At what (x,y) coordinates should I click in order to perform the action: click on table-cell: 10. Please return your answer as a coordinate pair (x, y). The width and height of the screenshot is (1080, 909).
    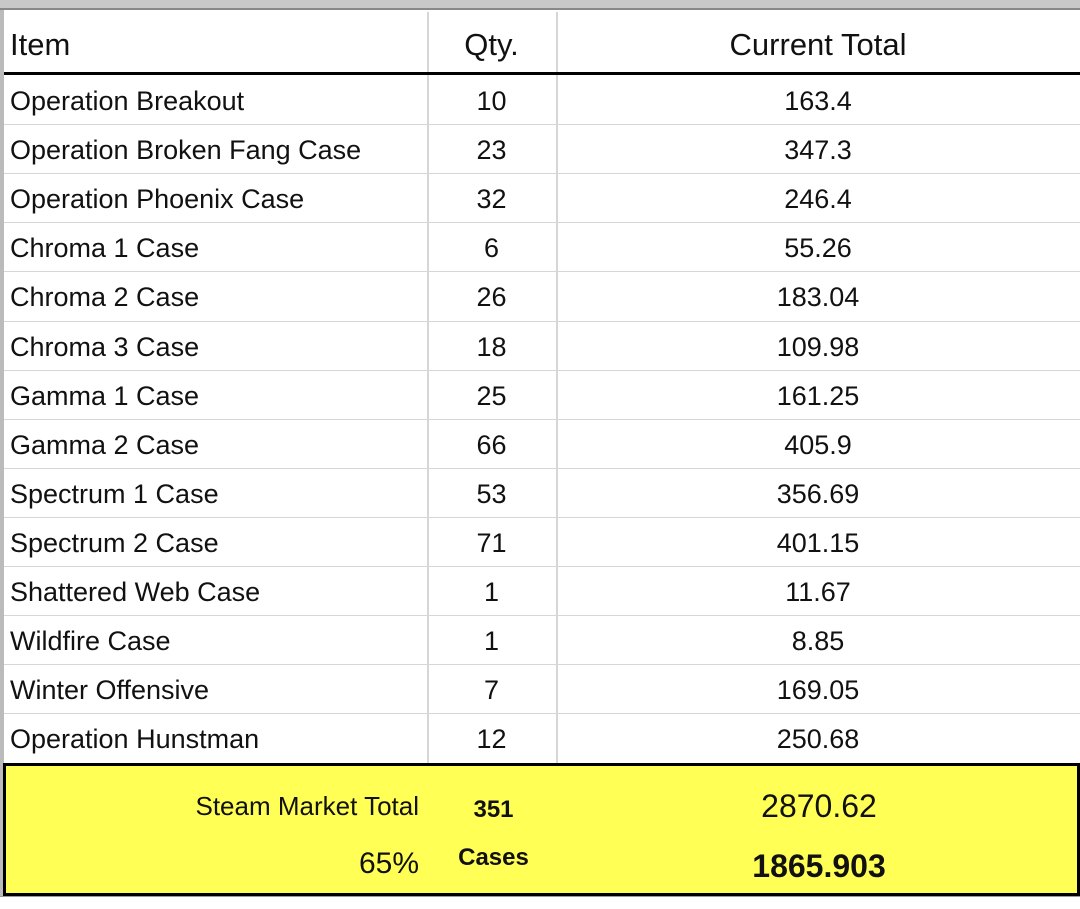
    Looking at the image, I should click on (491, 101).